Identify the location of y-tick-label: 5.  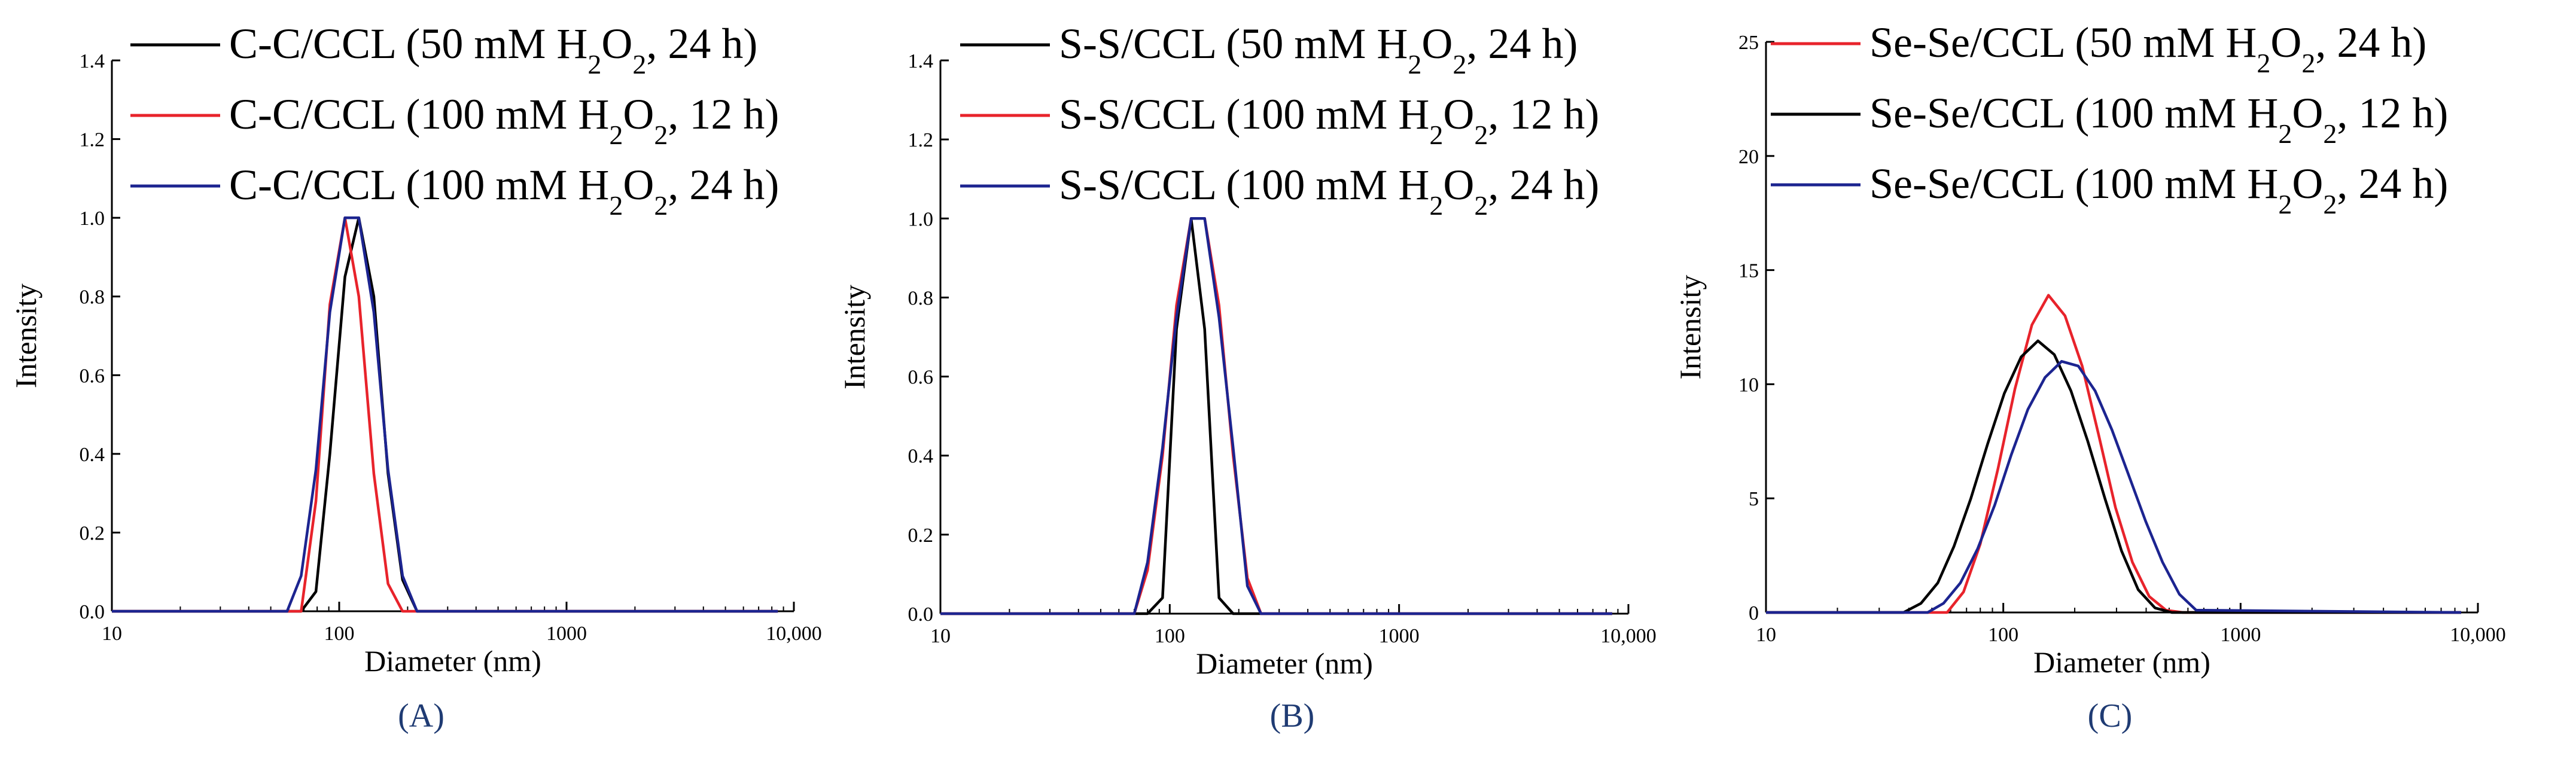
(1754, 499).